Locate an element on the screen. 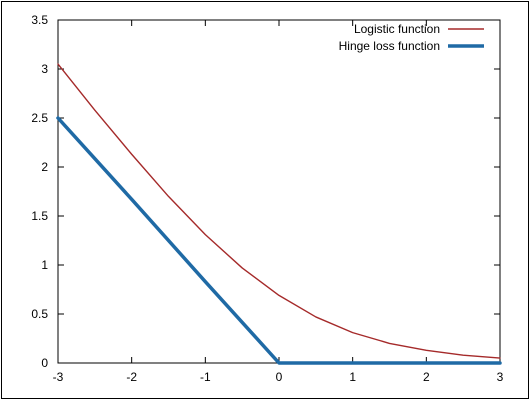  y-tick-label: 2 is located at coordinates (44, 167).